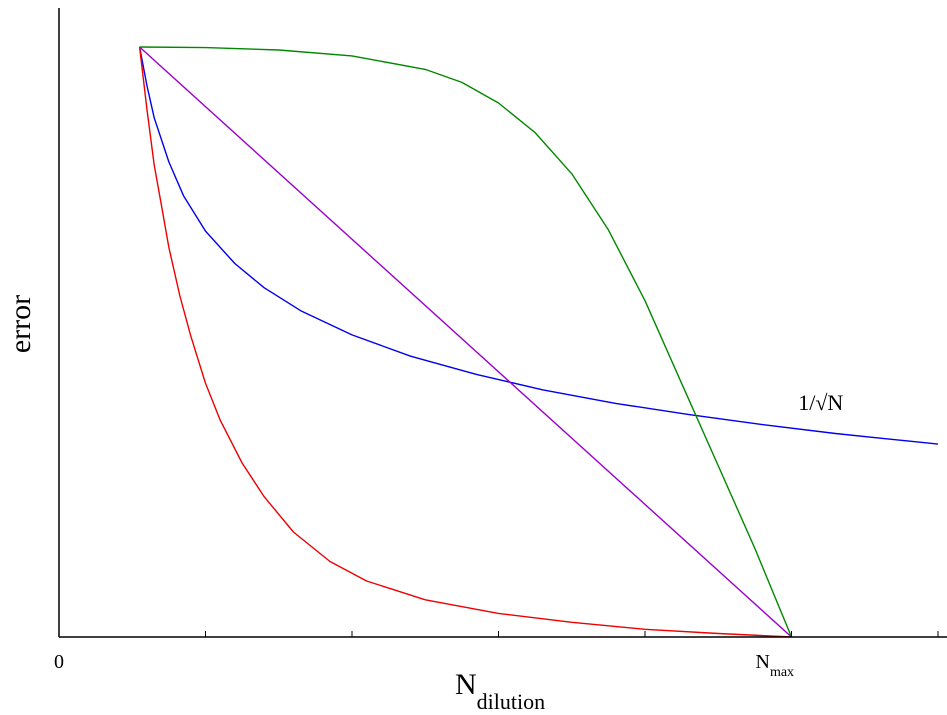 The width and height of the screenshot is (947, 715). Describe the element at coordinates (775, 665) in the screenshot. I see `x-tick-label-1: Nmax` at that location.